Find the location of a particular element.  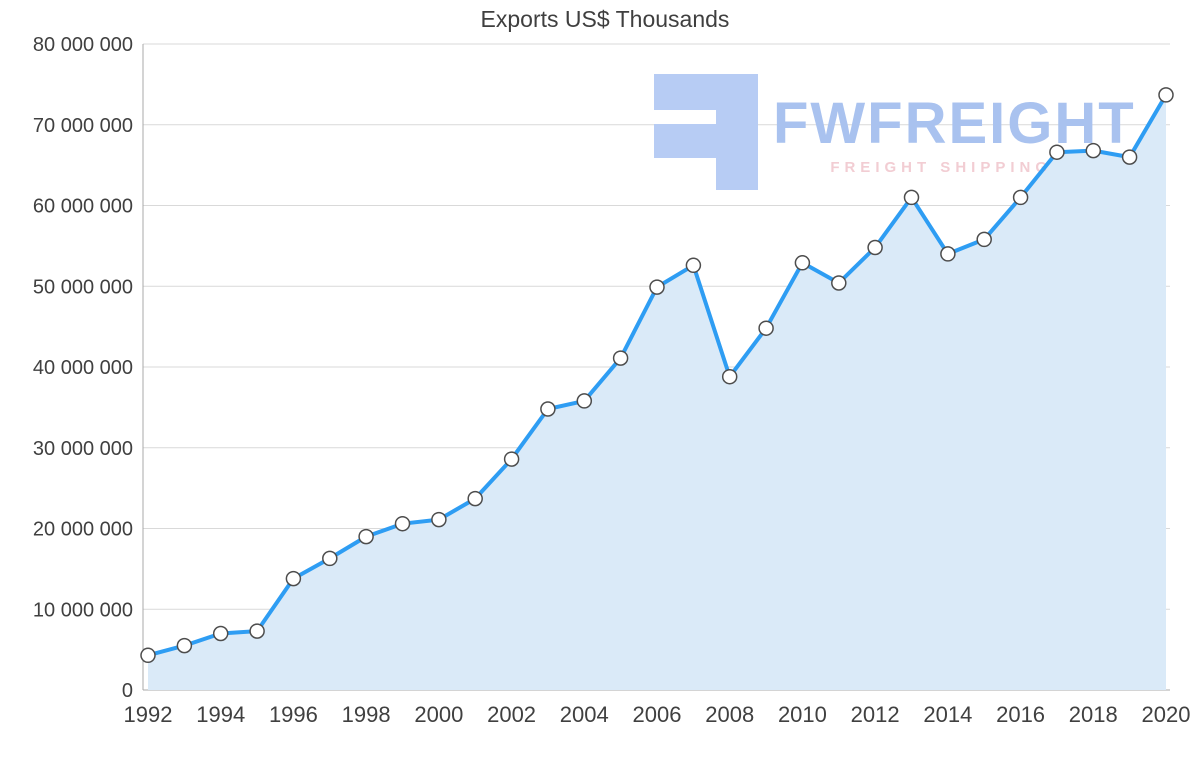

y-tick-label: 0 is located at coordinates (127, 691).